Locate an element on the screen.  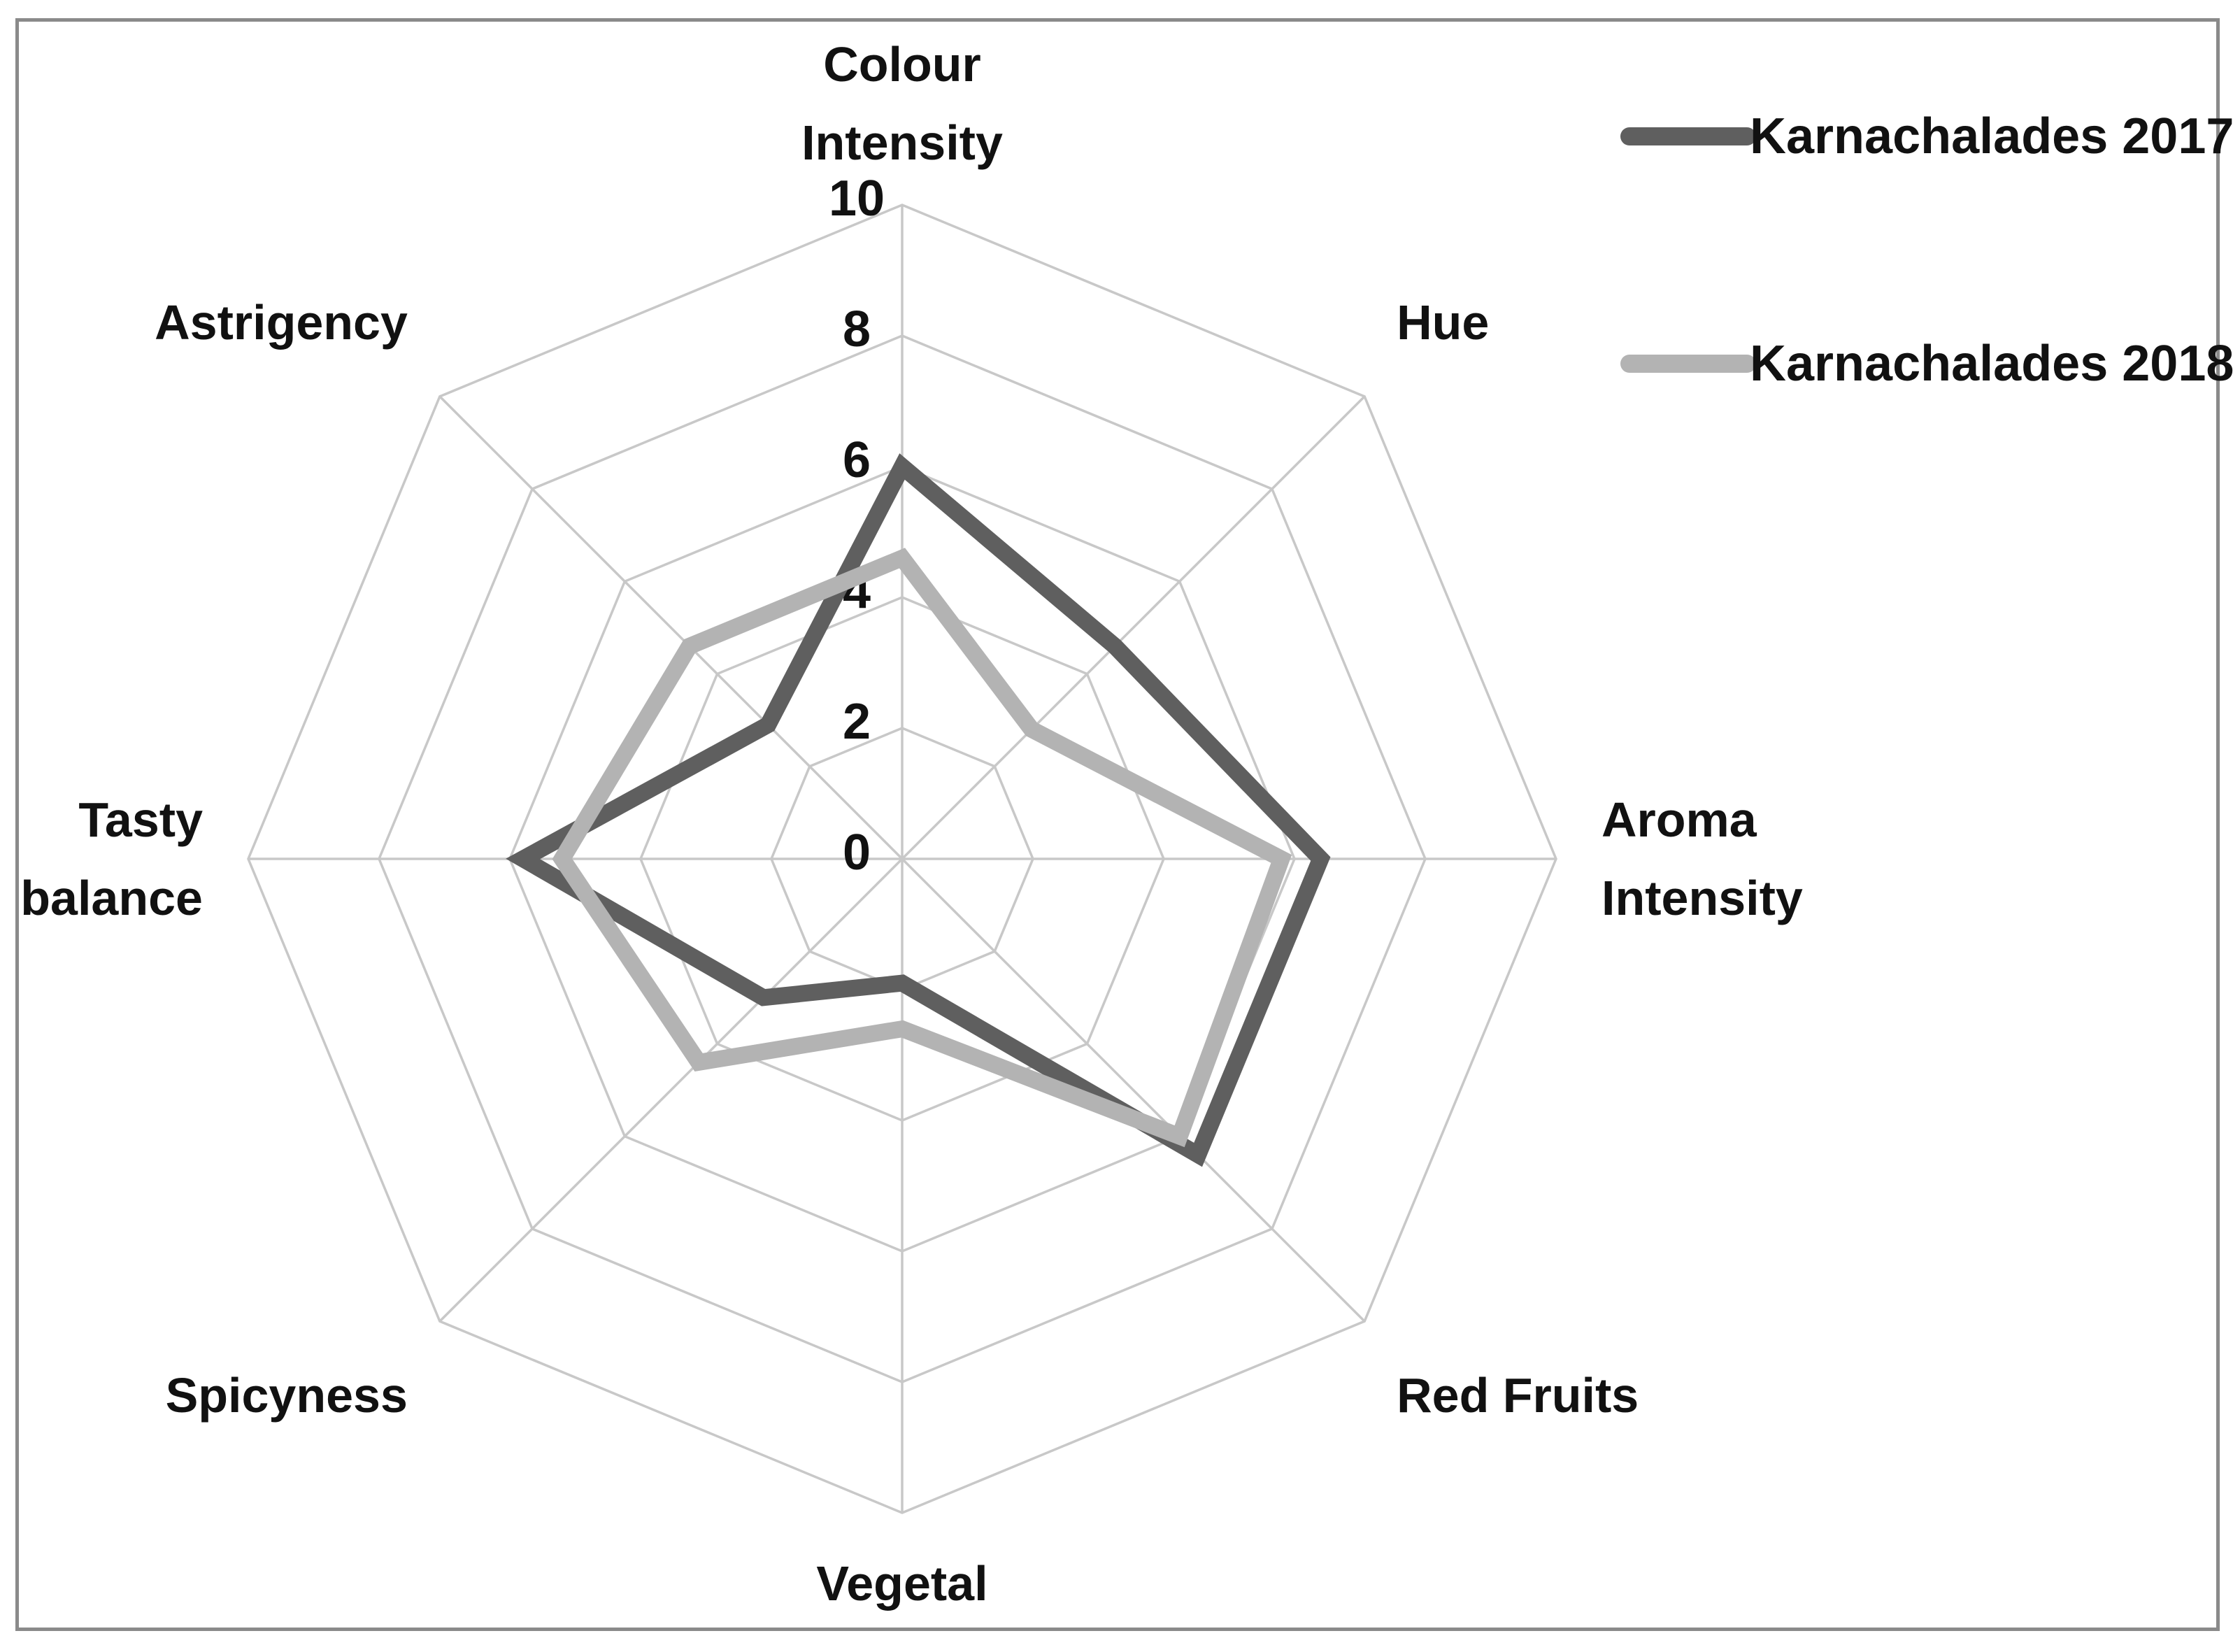
category-label: Spicyness is located at coordinates (287, 1395).